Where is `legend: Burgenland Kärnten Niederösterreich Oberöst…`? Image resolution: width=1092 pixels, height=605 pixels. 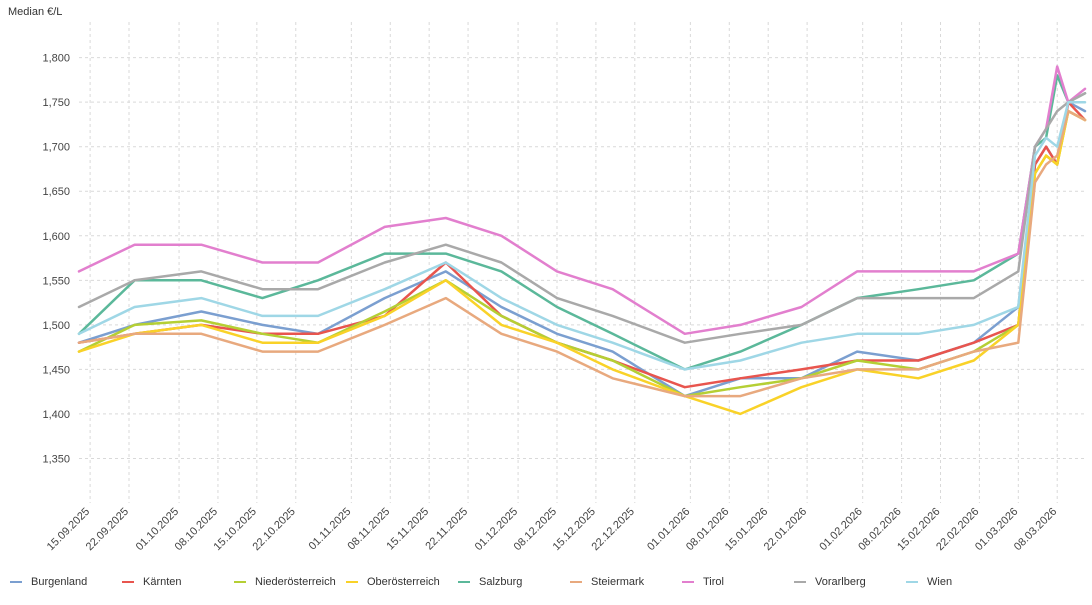 legend: Burgenland Kärnten Niederösterreich Oberöst… is located at coordinates (546, 582).